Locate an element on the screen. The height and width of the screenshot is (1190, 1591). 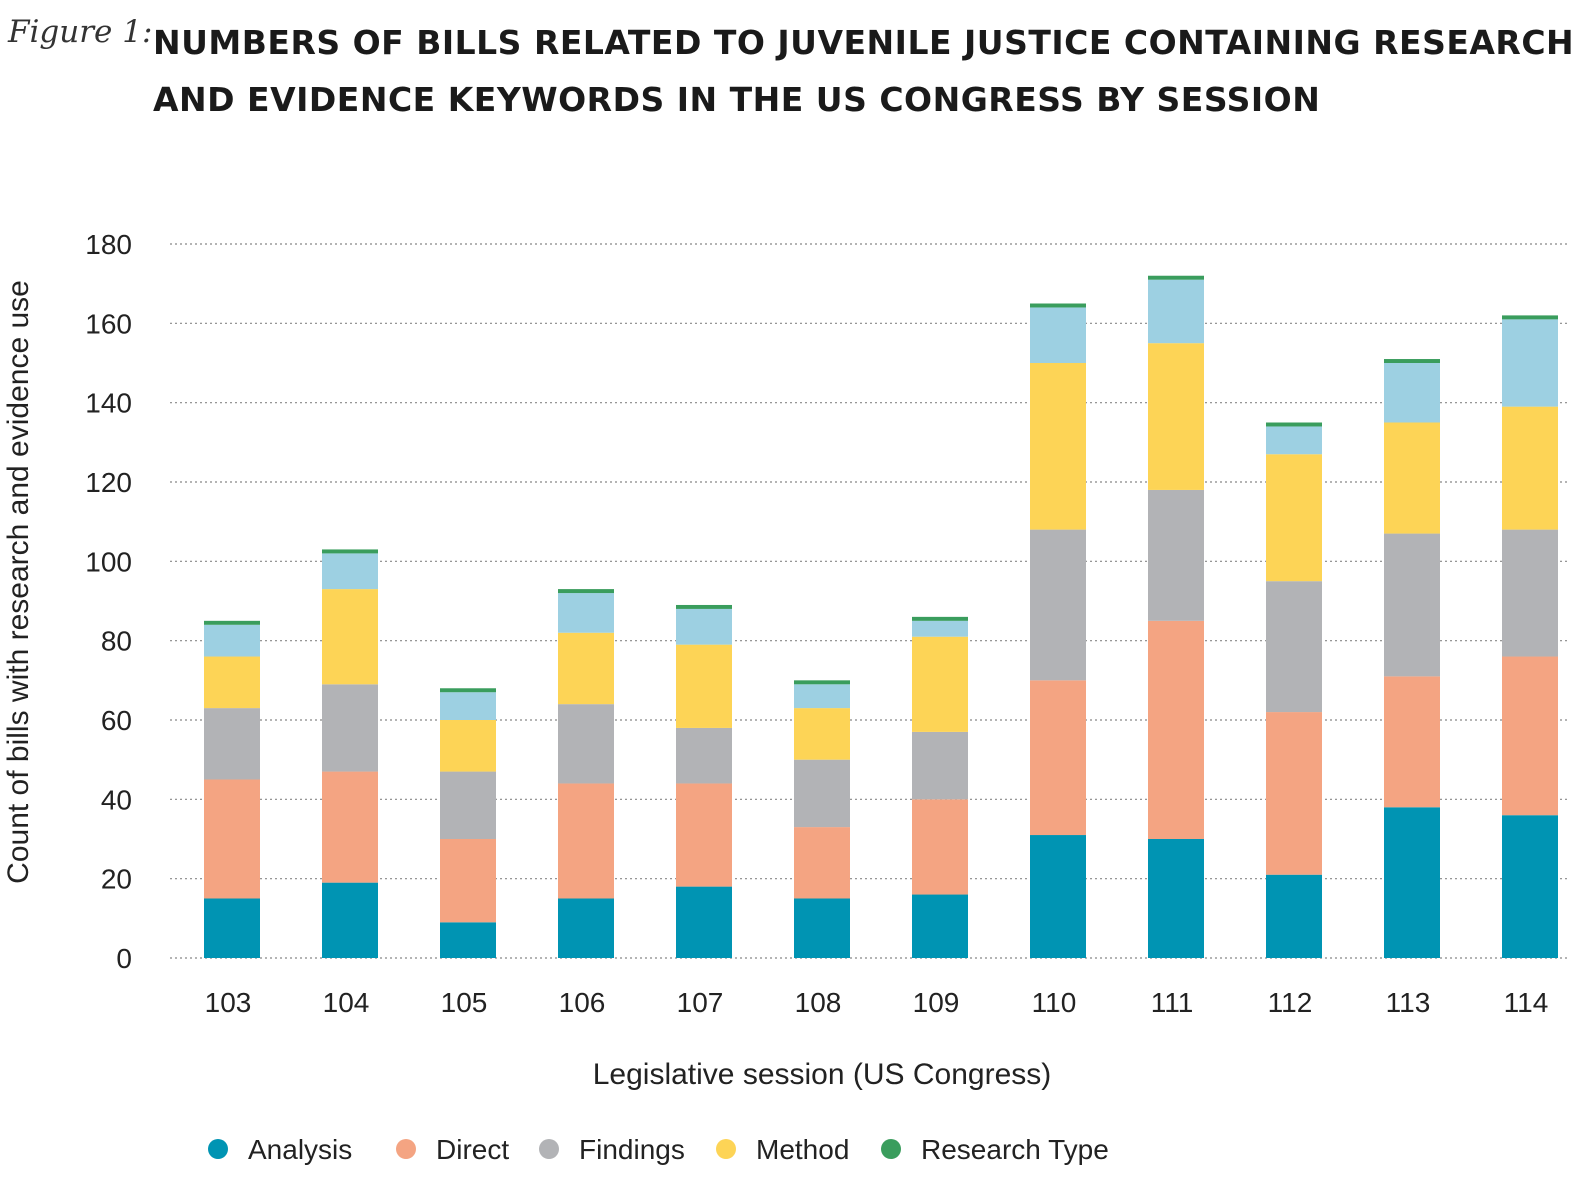
y-tick-label: 120 is located at coordinates (108, 482).